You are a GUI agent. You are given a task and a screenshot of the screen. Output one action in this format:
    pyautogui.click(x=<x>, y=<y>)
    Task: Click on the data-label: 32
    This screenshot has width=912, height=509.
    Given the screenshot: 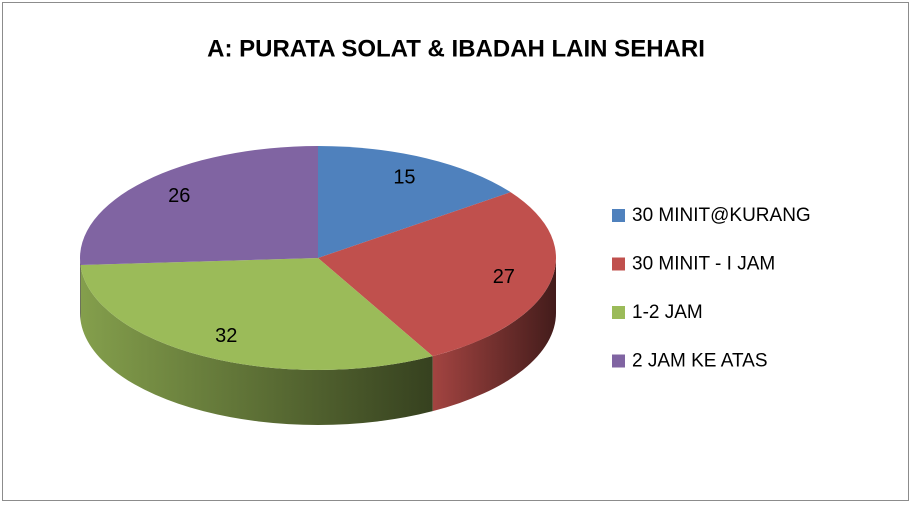 What is the action you would take?
    pyautogui.click(x=226, y=336)
    